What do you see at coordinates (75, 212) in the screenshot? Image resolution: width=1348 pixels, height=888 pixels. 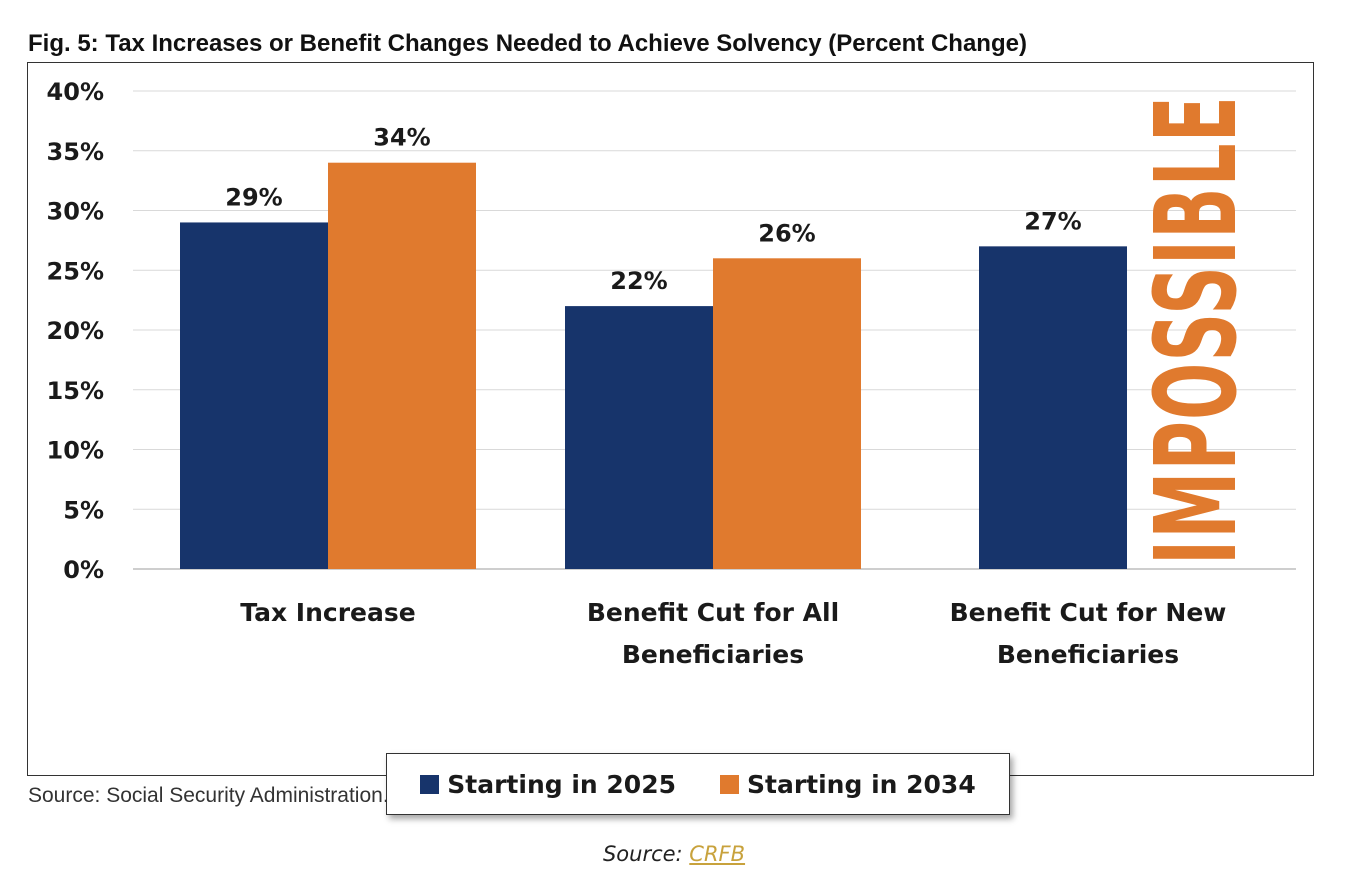 I see `y-tick-label: 30%` at bounding box center [75, 212].